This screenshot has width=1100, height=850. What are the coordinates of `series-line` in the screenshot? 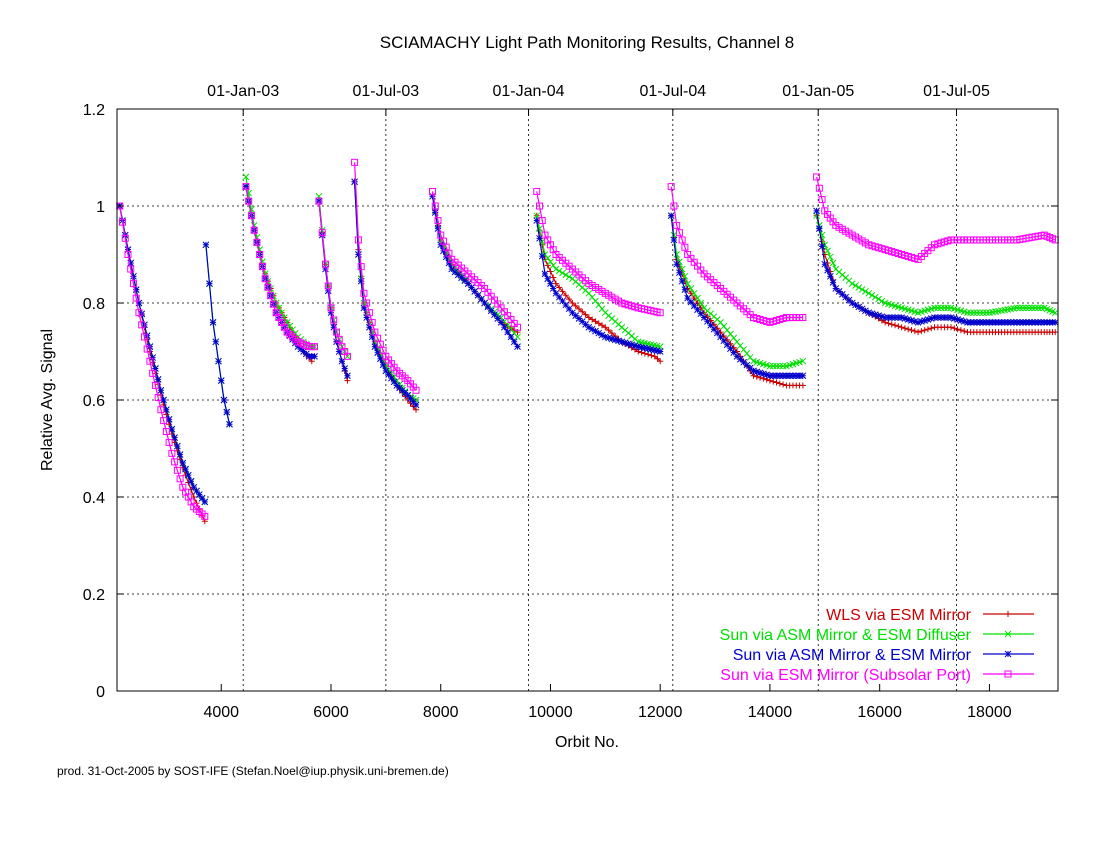 It's located at (280, 267).